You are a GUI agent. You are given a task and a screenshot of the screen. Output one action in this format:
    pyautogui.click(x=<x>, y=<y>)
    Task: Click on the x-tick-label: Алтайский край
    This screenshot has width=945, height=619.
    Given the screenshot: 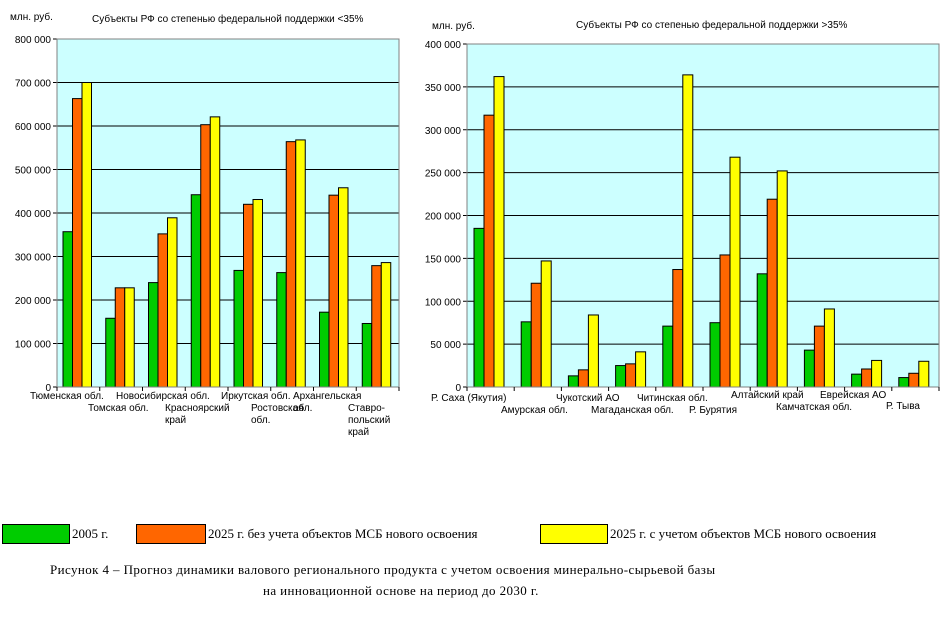 What is the action you would take?
    pyautogui.click(x=767, y=395)
    